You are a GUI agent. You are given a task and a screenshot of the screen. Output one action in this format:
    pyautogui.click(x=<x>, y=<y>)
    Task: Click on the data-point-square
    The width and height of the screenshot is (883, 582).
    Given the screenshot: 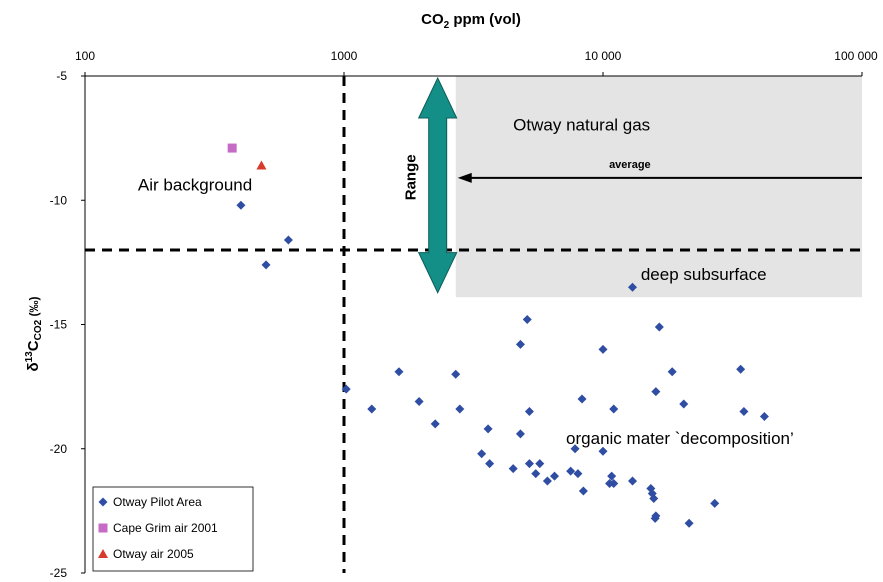 What is the action you would take?
    pyautogui.click(x=232, y=148)
    